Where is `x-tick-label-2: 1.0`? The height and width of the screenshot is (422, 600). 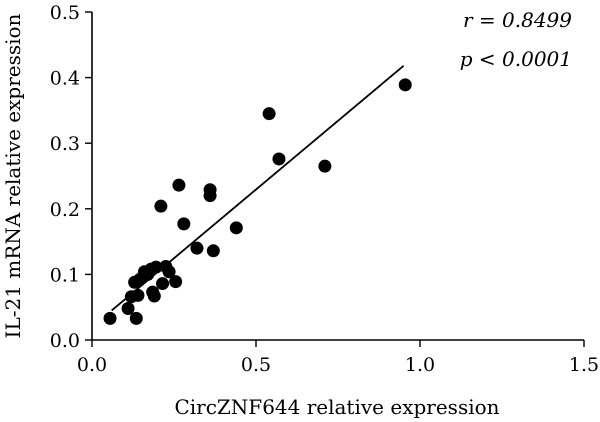 x-tick-label-2: 1.0 is located at coordinates (420, 365).